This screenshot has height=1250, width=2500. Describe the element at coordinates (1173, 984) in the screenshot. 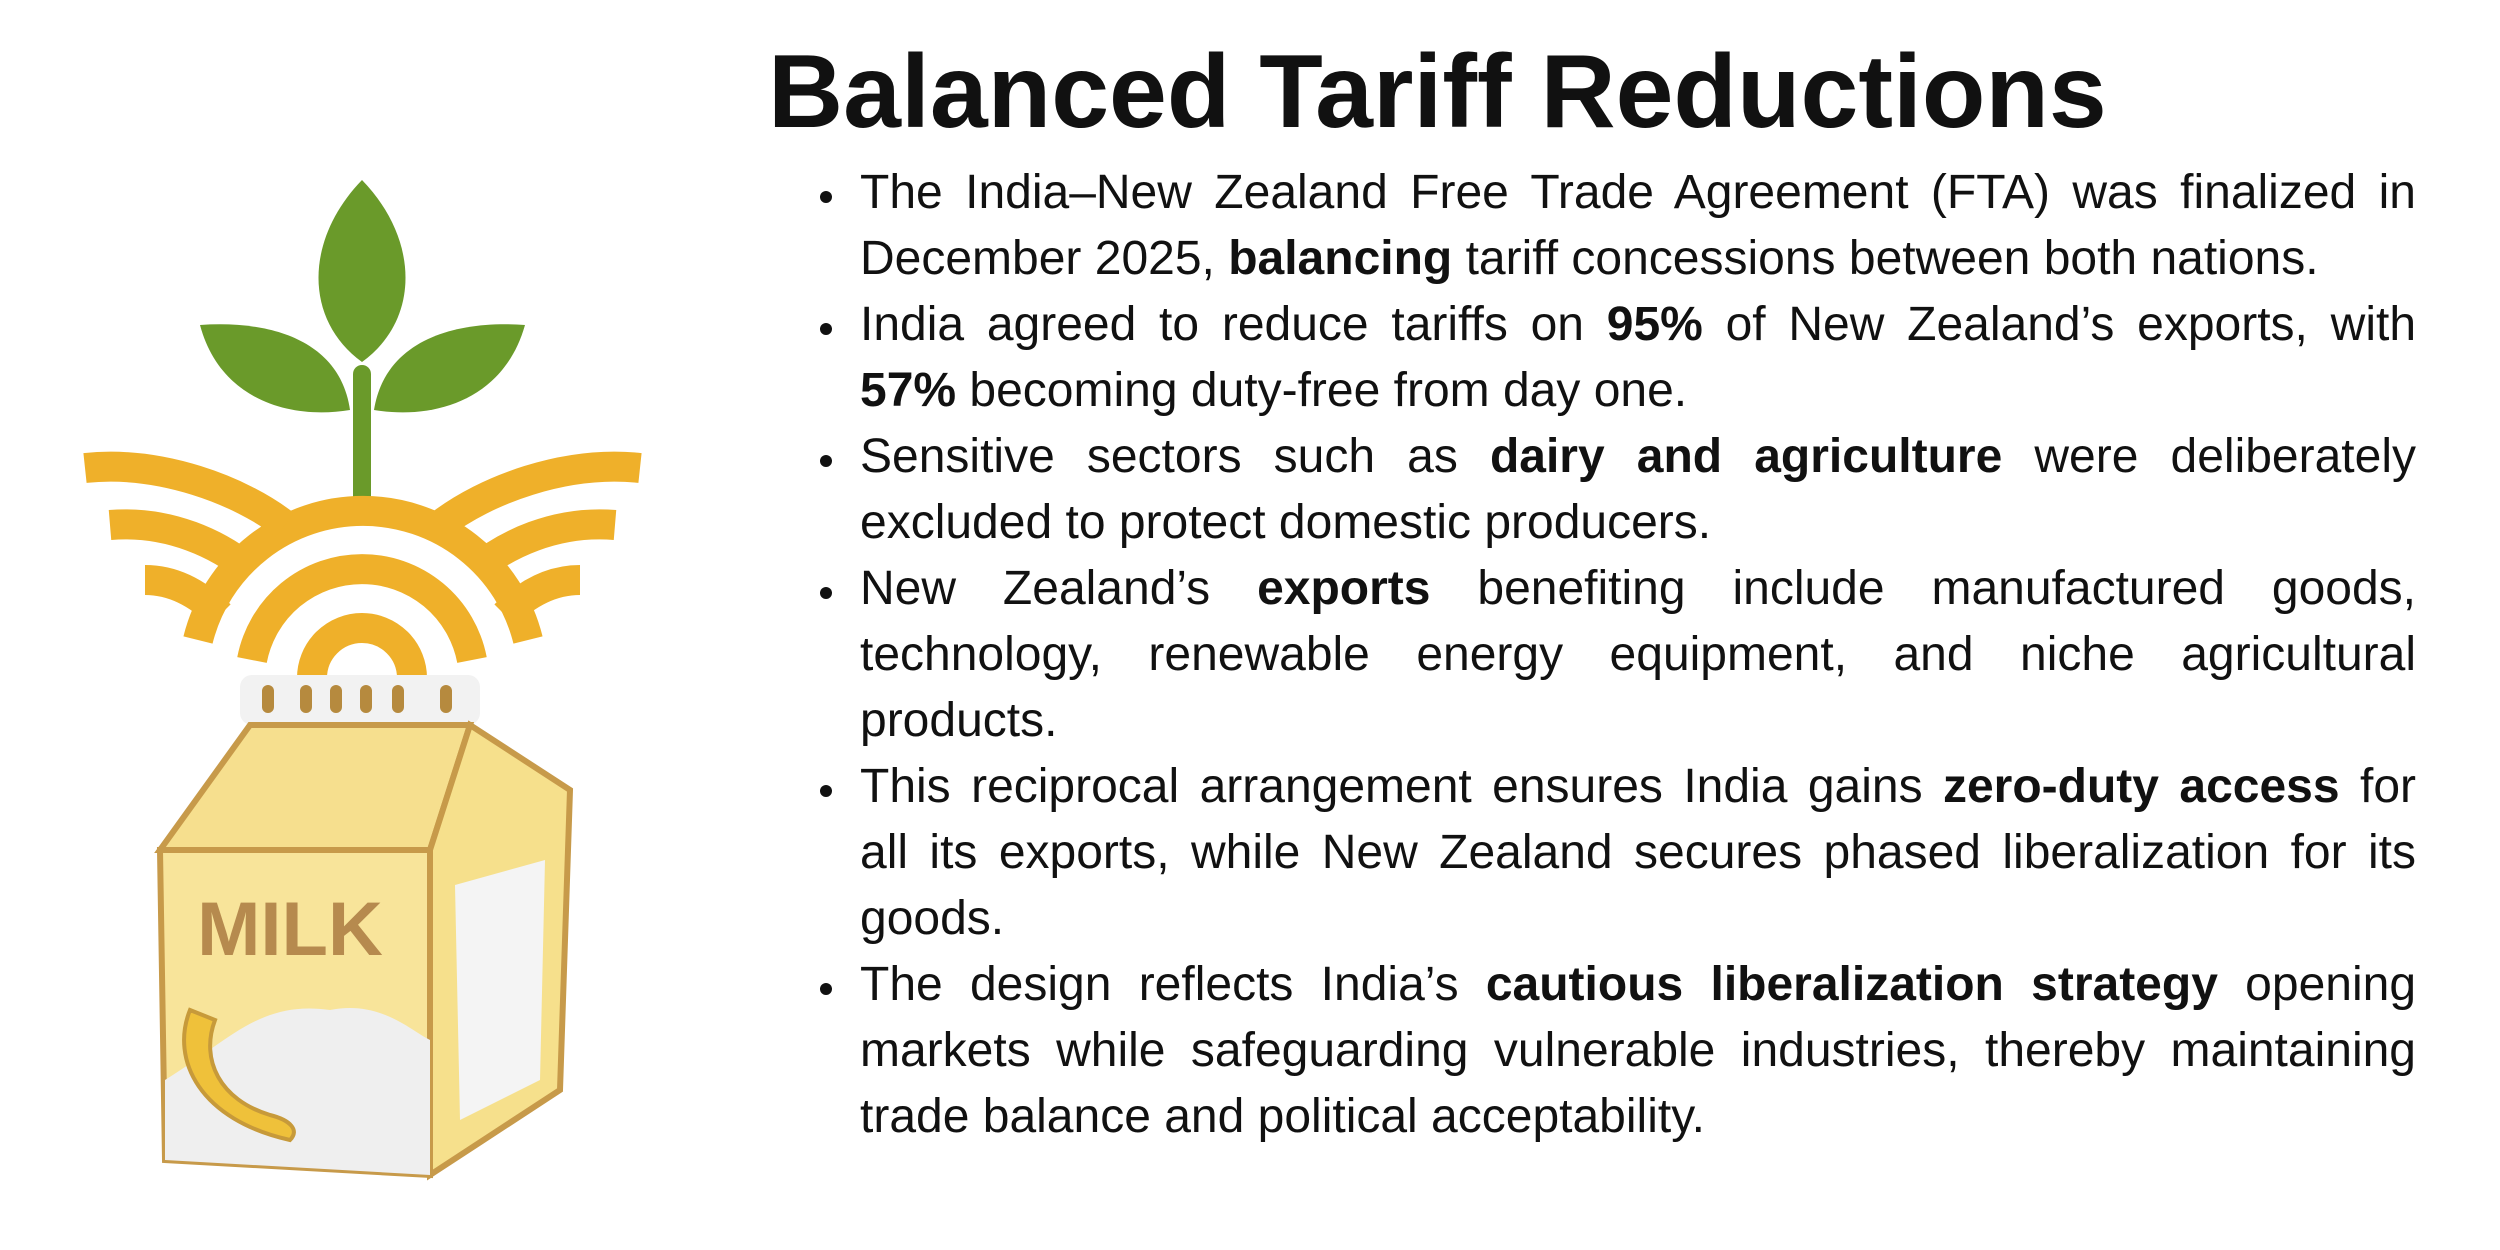

I see `text: The design reflects India’s` at that location.